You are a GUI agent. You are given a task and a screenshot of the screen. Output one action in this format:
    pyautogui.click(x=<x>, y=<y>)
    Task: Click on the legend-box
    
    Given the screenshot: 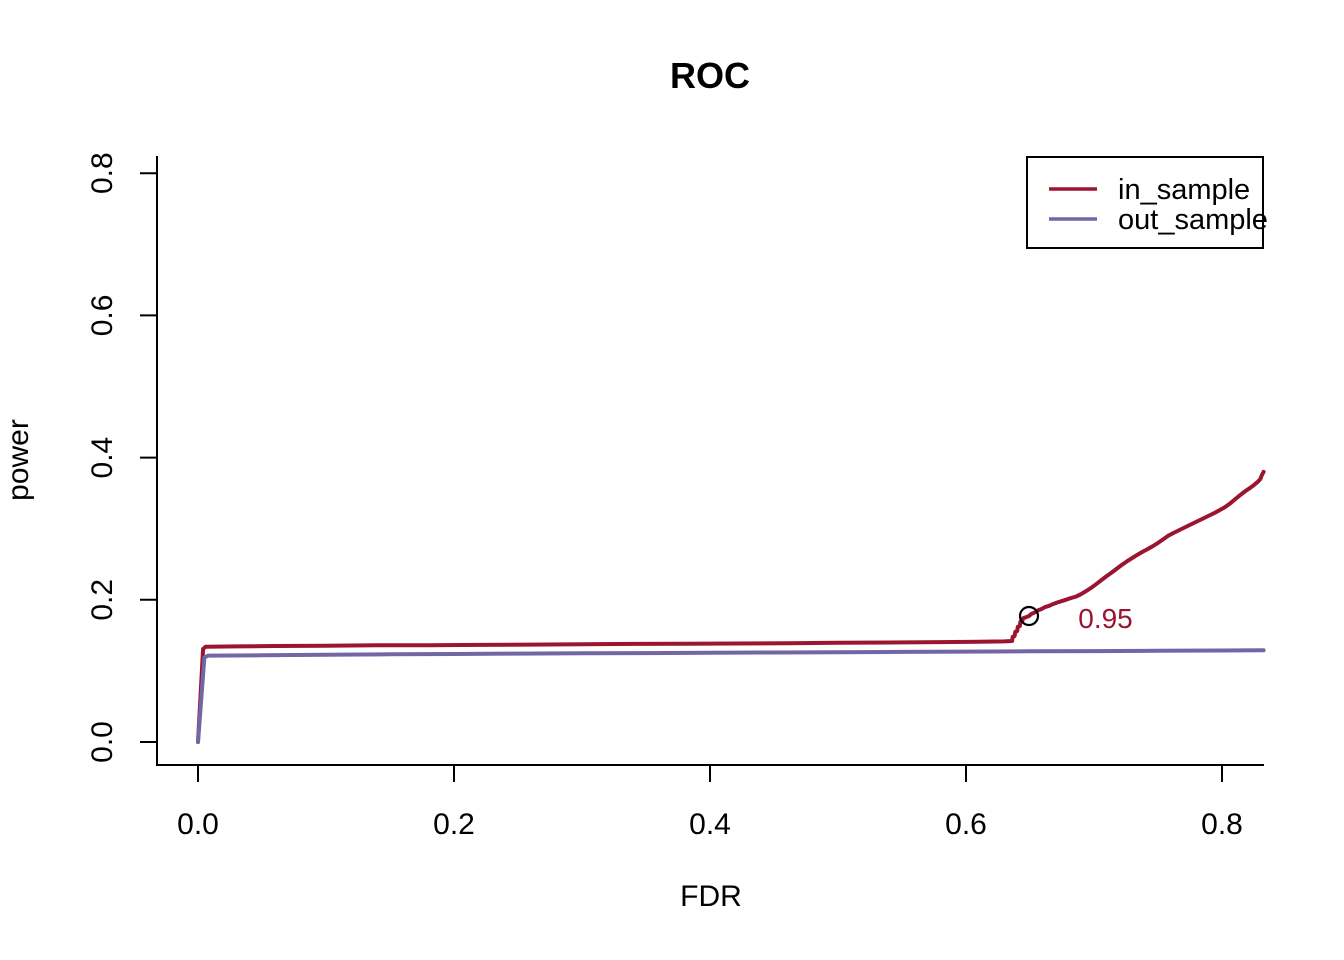 What is the action you would take?
    pyautogui.click(x=1145, y=202)
    